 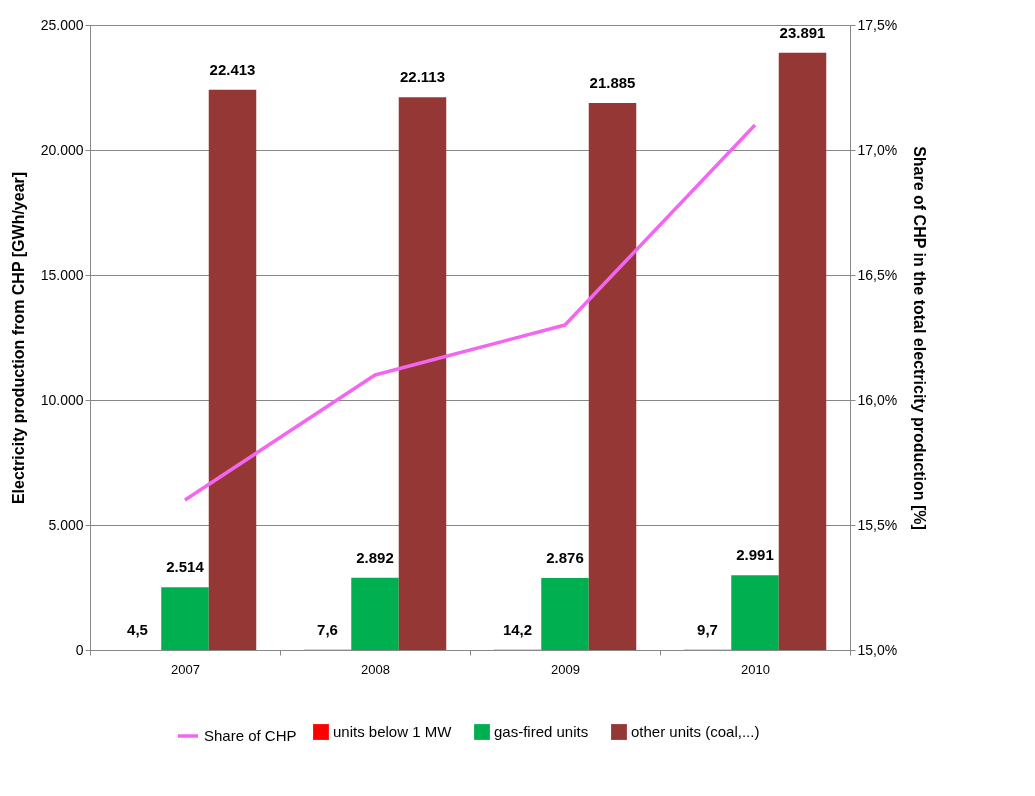 I want to click on legend-label: other units (coal,...), so click(x=695, y=731).